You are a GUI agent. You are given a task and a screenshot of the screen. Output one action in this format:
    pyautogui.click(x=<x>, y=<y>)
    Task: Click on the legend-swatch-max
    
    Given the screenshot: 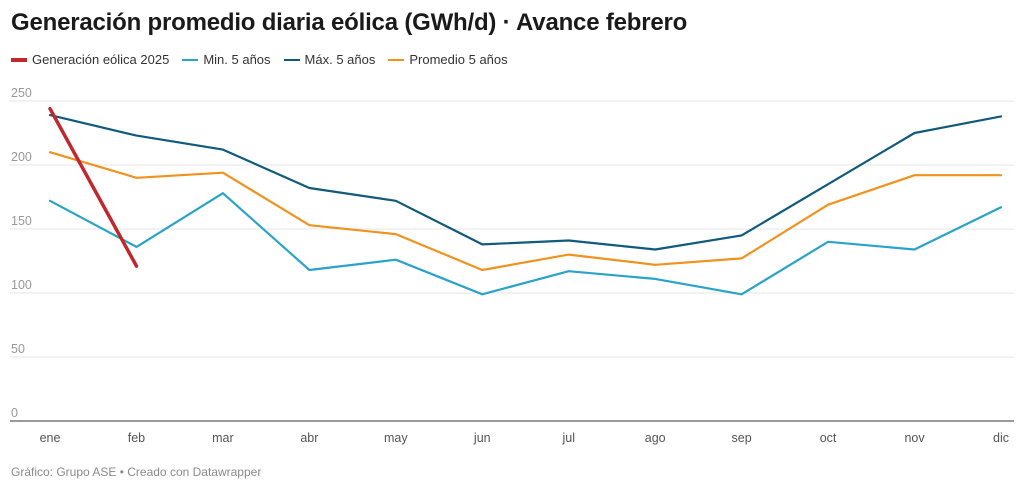 What is the action you would take?
    pyautogui.click(x=291, y=59)
    